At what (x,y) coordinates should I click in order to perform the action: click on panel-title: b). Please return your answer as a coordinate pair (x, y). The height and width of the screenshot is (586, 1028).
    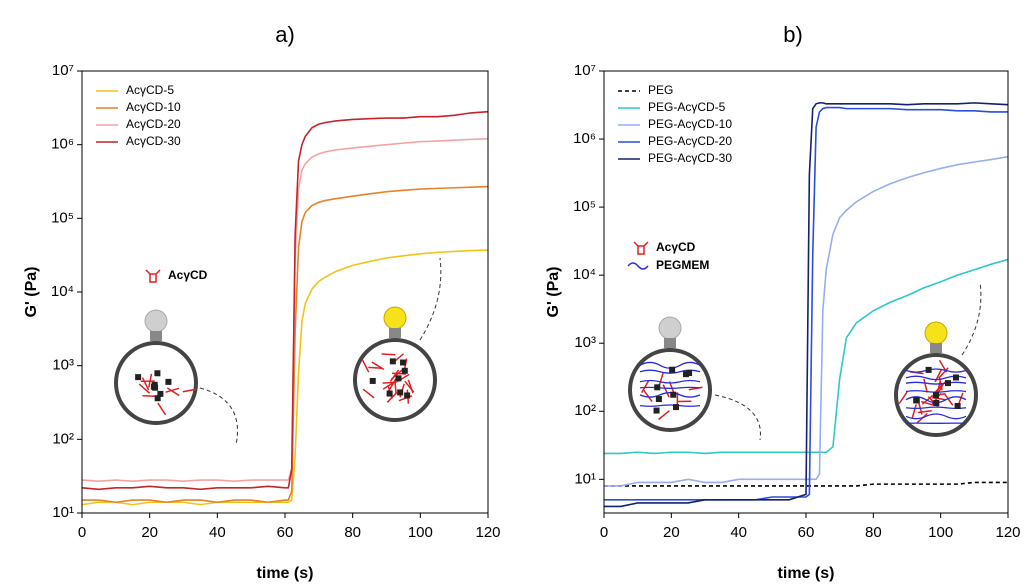
    Looking at the image, I should click on (793, 34).